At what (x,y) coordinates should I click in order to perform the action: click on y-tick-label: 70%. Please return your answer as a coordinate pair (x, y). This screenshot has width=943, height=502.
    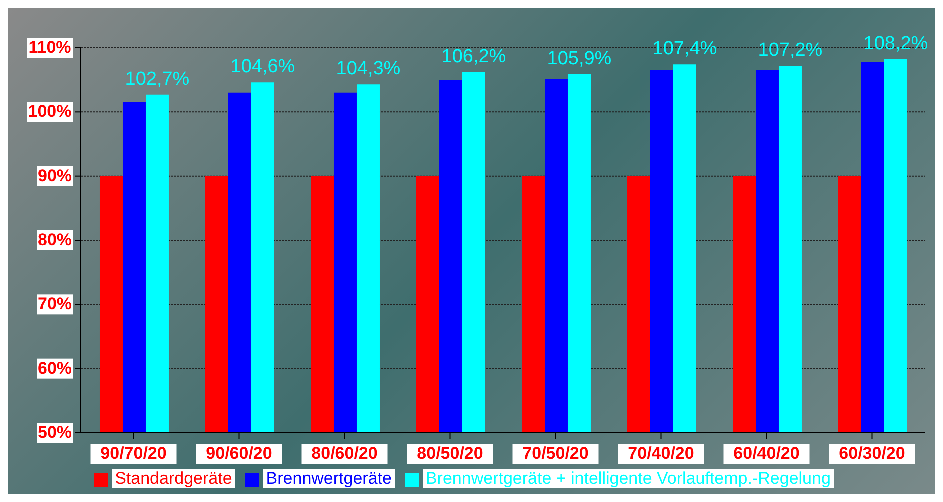
    Looking at the image, I should click on (55, 304).